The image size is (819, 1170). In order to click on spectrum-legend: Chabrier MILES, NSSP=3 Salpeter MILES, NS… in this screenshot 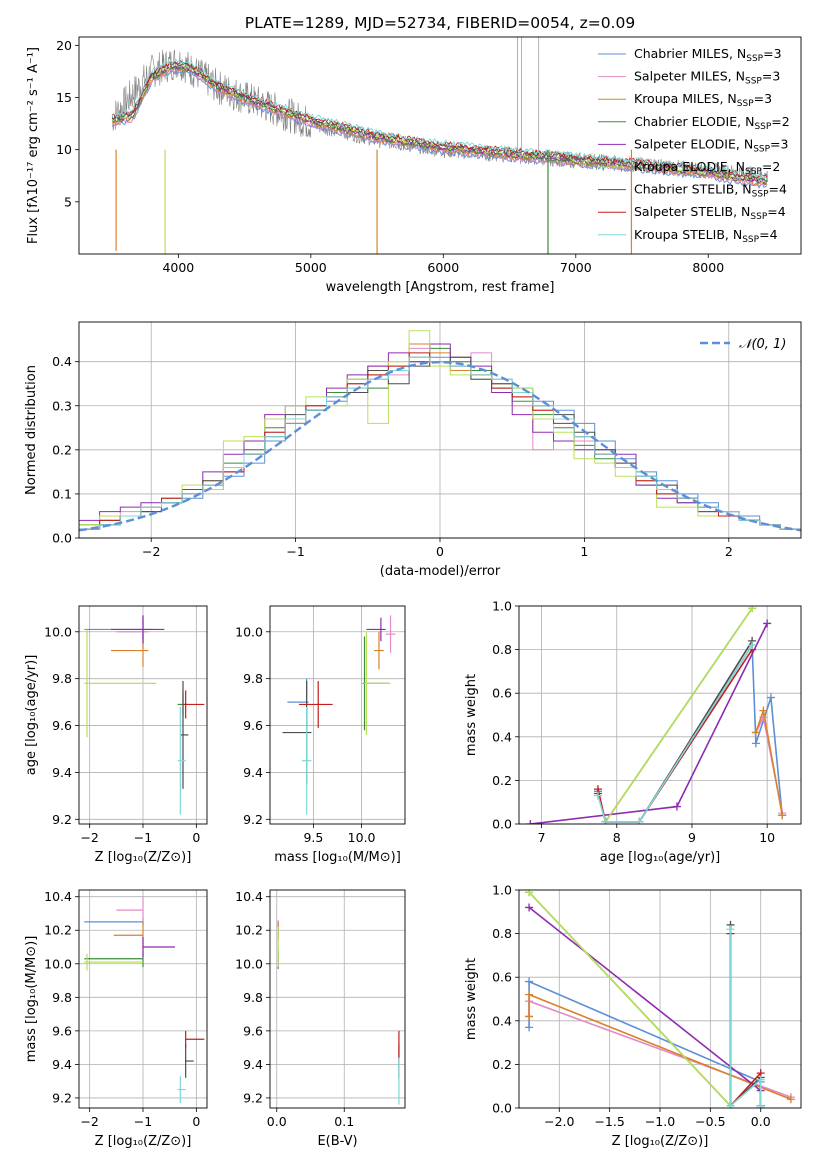, I will do `click(694, 145)`.